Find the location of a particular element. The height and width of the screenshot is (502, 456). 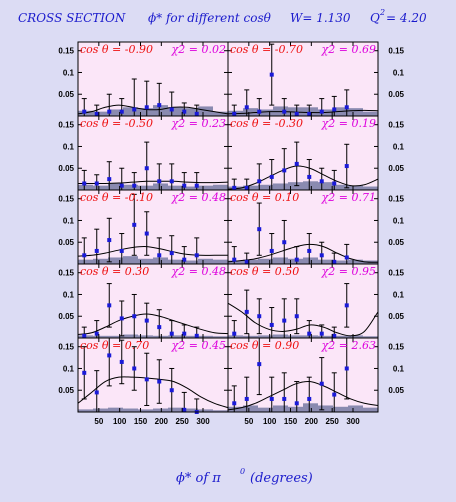

panel: 0.15 0.1 0.05 cos θ = 0.30 χ2 = 0.48 is located at coordinates (143, 301).